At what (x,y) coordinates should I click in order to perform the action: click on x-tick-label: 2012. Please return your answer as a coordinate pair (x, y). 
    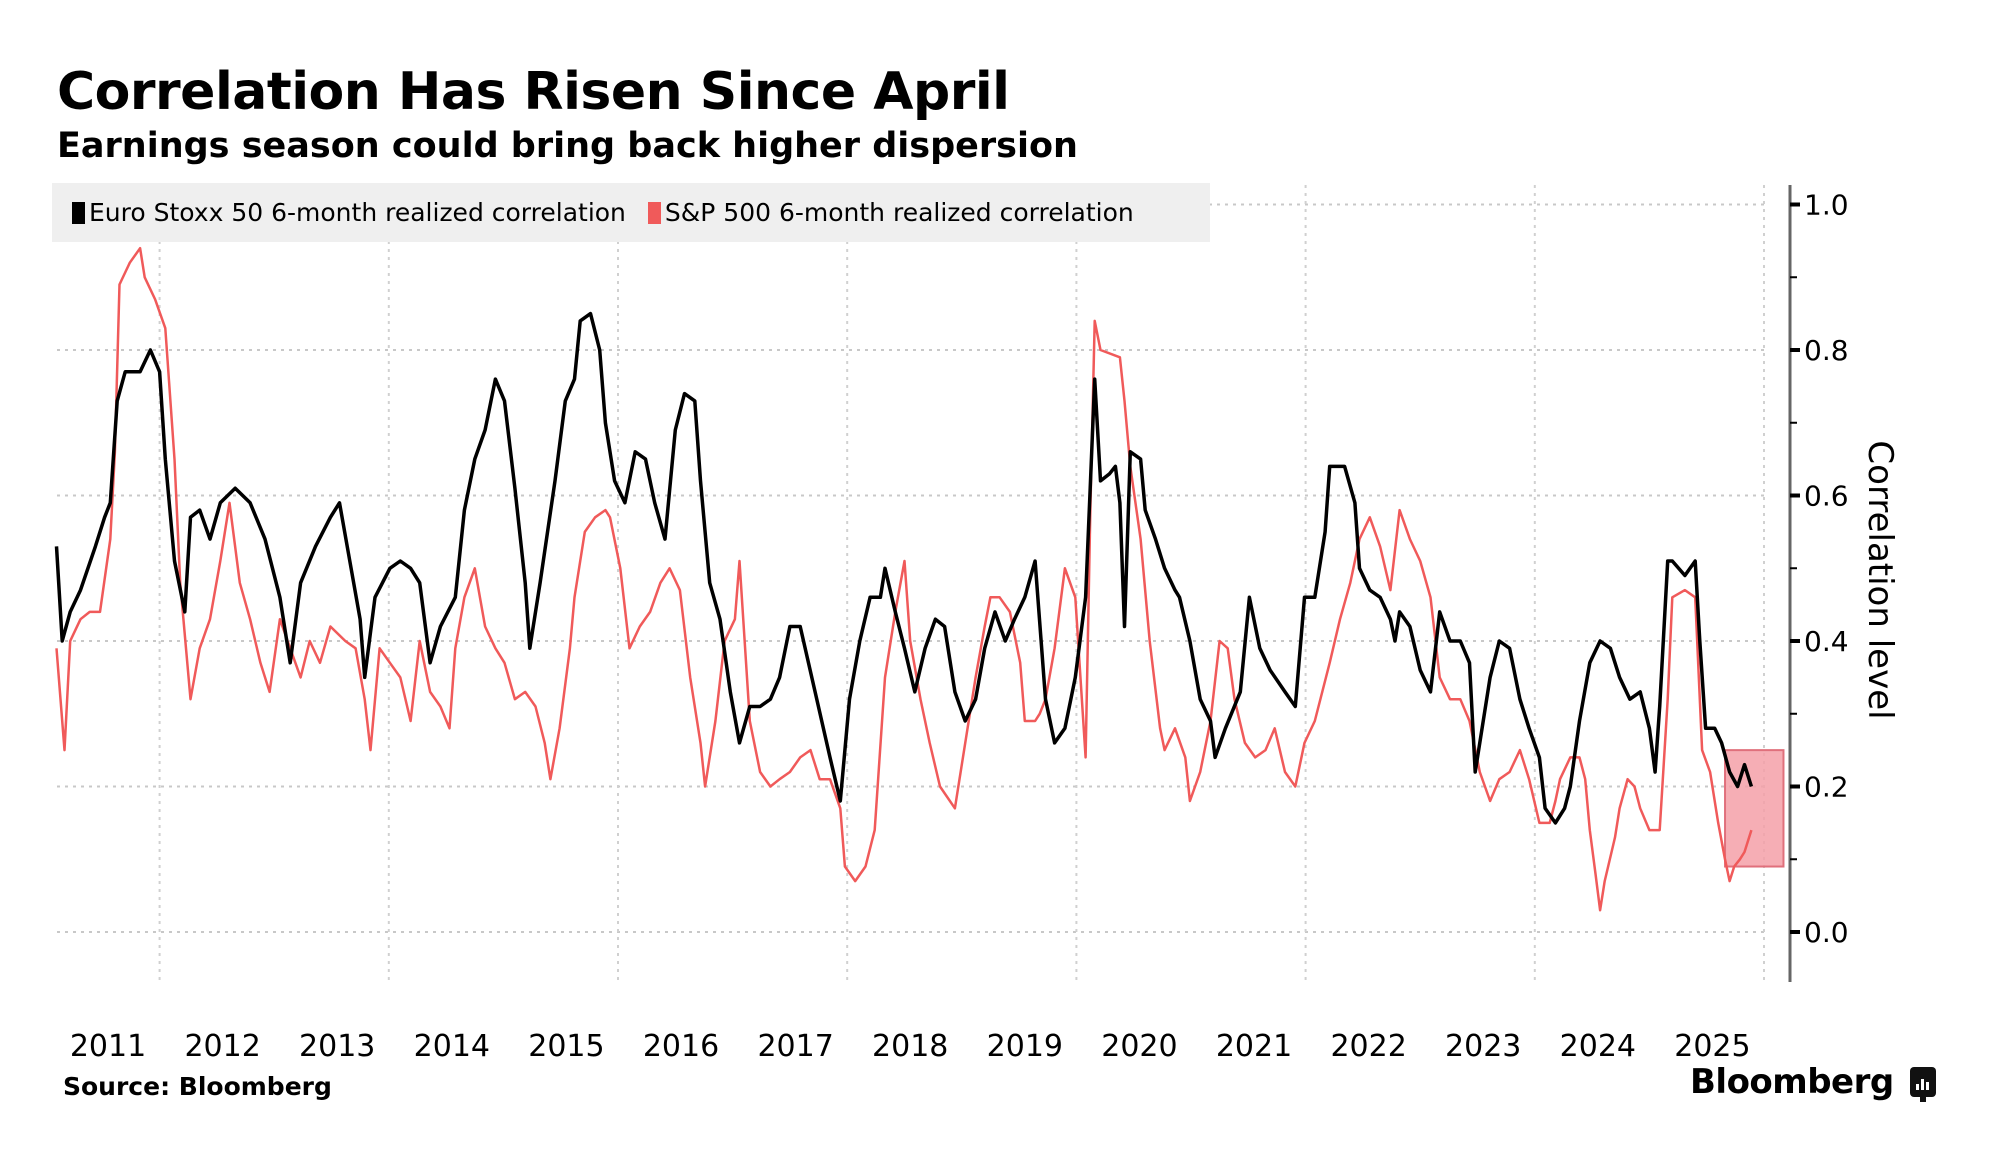
    Looking at the image, I should click on (222, 1046).